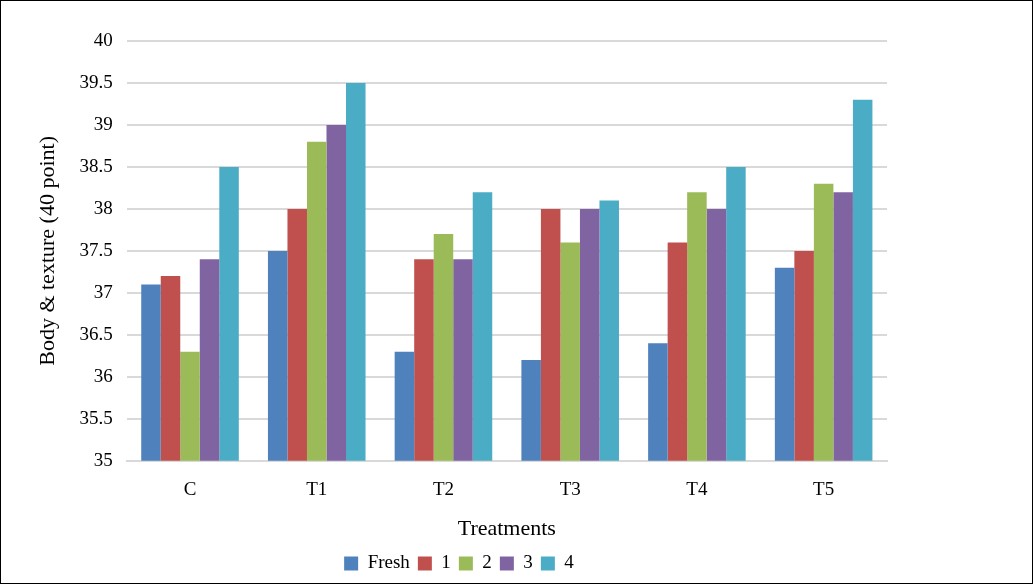 This screenshot has height=584, width=1033. What do you see at coordinates (103, 207) in the screenshot?
I see `y-tick-label: 38` at bounding box center [103, 207].